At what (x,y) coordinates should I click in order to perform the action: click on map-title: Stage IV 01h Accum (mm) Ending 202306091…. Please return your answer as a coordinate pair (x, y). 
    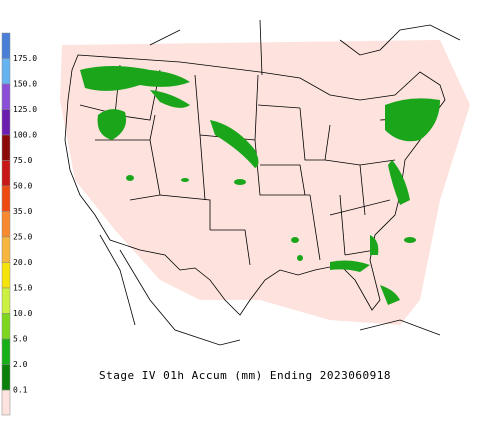
    Looking at the image, I should click on (245, 375).